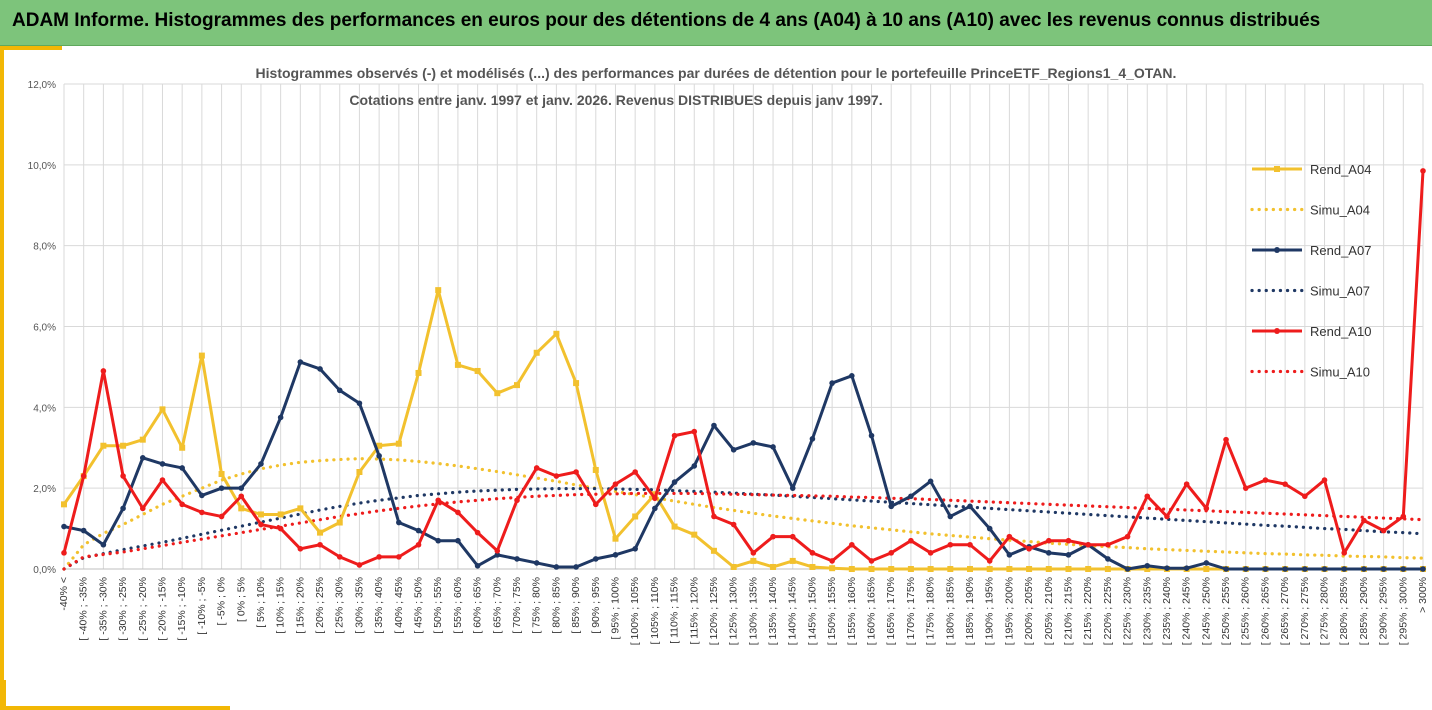 This screenshot has height=710, width=1432. What do you see at coordinates (714, 611) in the screenshot?
I see `x-tick-label: [ 120% ; 125%` at bounding box center [714, 611].